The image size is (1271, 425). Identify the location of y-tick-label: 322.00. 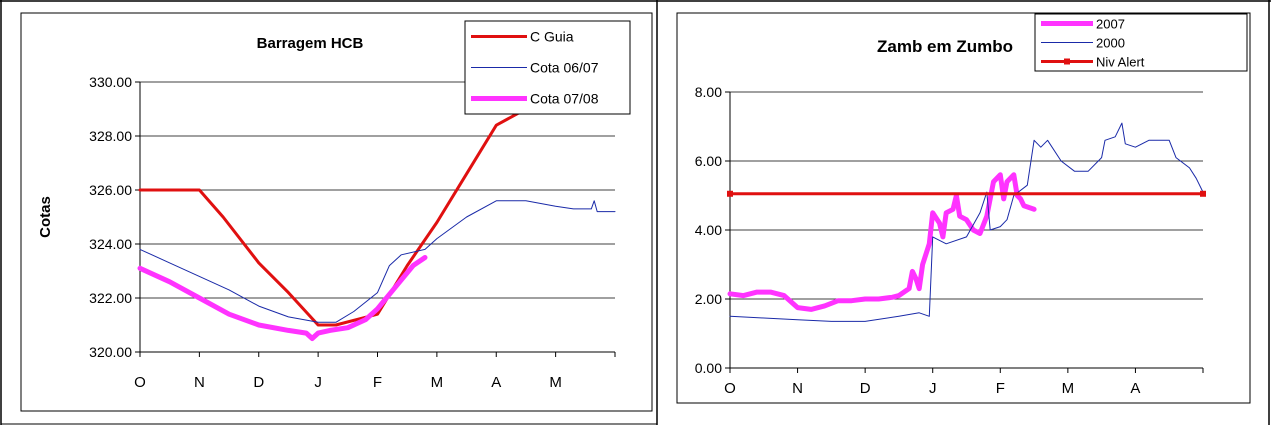
(110, 298).